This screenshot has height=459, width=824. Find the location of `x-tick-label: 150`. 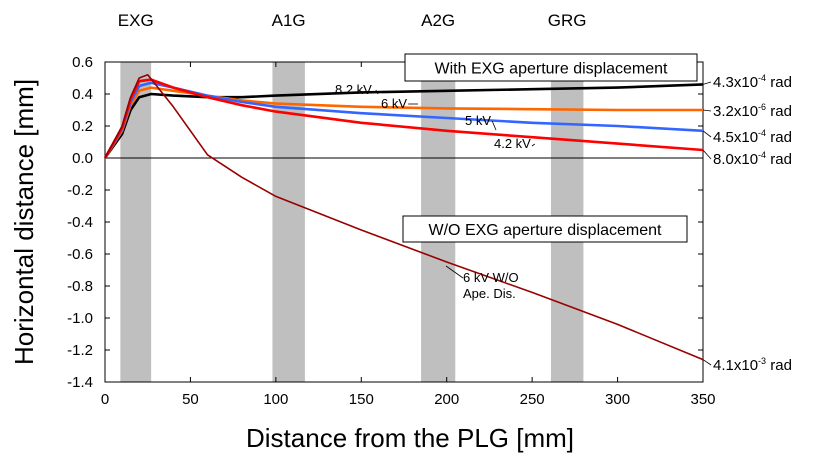

x-tick-label: 150 is located at coordinates (361, 399).